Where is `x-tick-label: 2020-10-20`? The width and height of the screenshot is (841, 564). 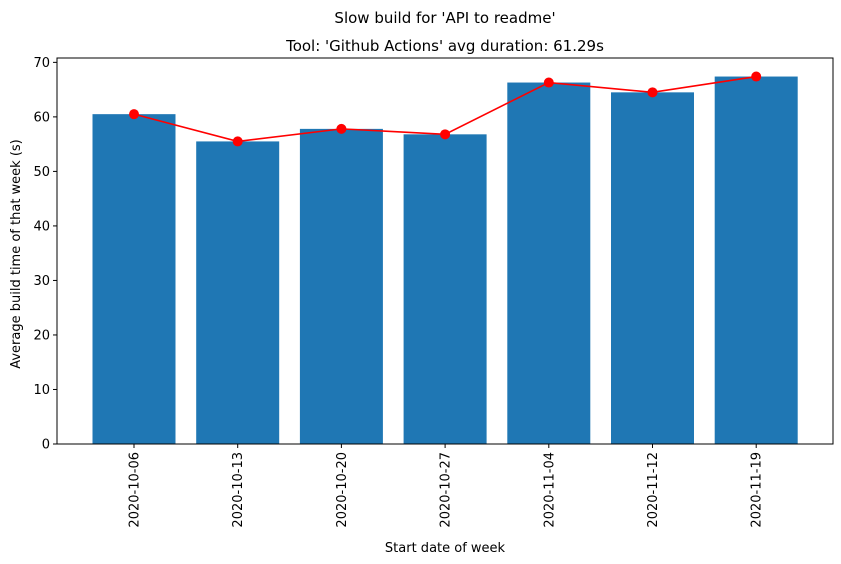 x-tick-label: 2020-10-20 is located at coordinates (342, 490).